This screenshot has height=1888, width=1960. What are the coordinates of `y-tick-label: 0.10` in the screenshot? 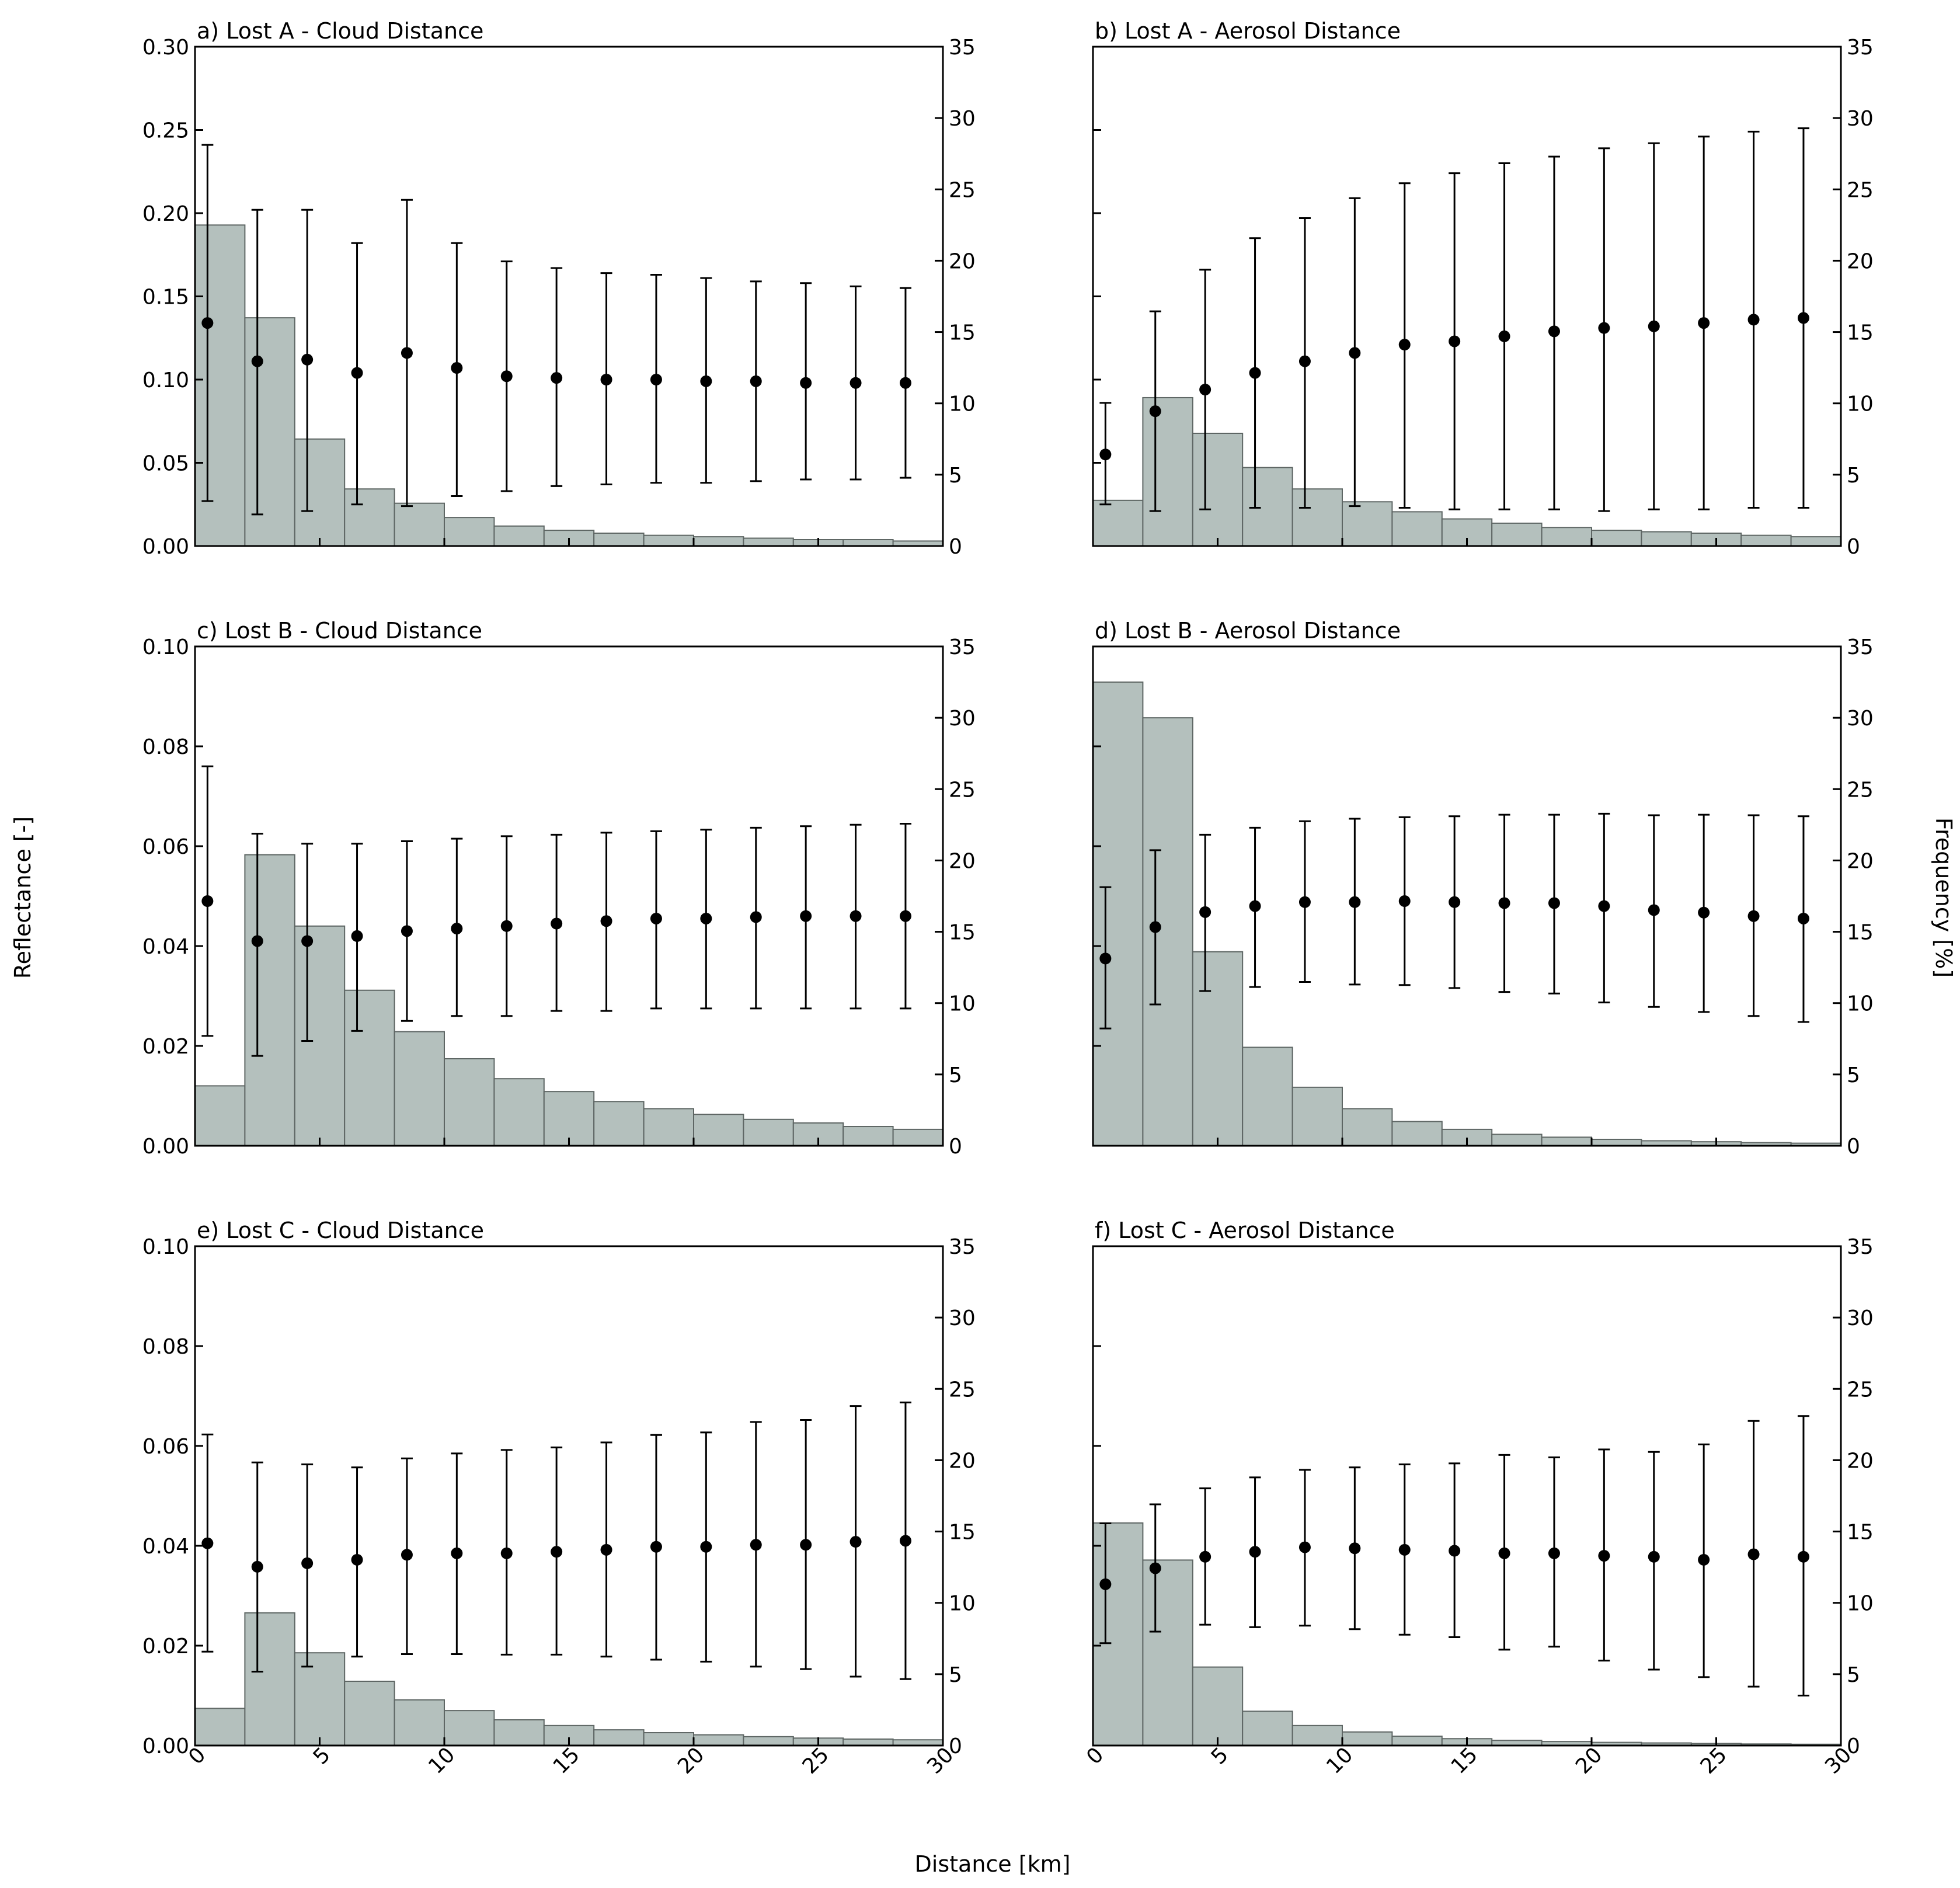 It's located at (165, 647).